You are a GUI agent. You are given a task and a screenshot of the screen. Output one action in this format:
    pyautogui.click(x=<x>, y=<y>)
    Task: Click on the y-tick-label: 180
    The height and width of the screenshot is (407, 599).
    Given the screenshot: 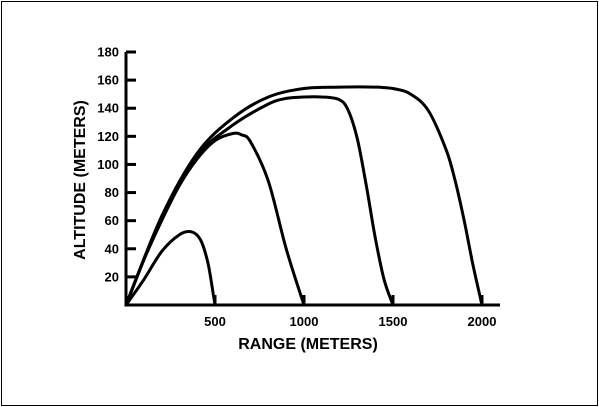 What is the action you would take?
    pyautogui.click(x=108, y=52)
    